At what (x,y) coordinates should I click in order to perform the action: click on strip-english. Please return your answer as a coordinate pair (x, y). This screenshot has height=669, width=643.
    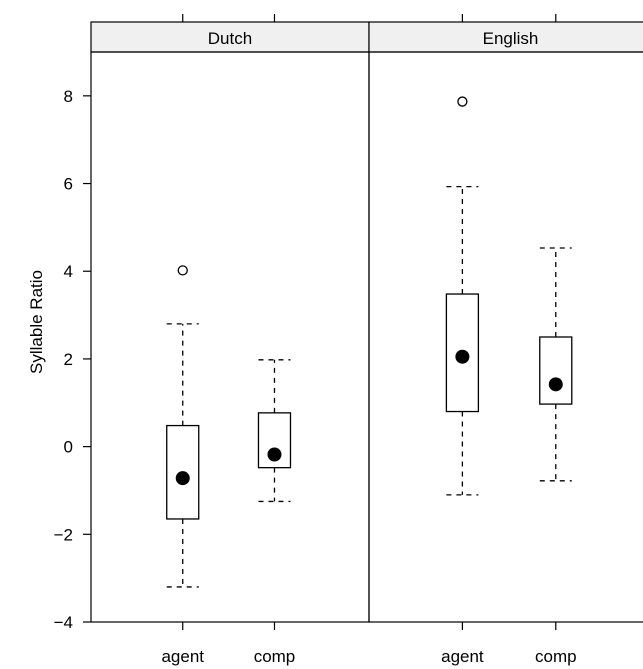
    Looking at the image, I should click on (505, 37).